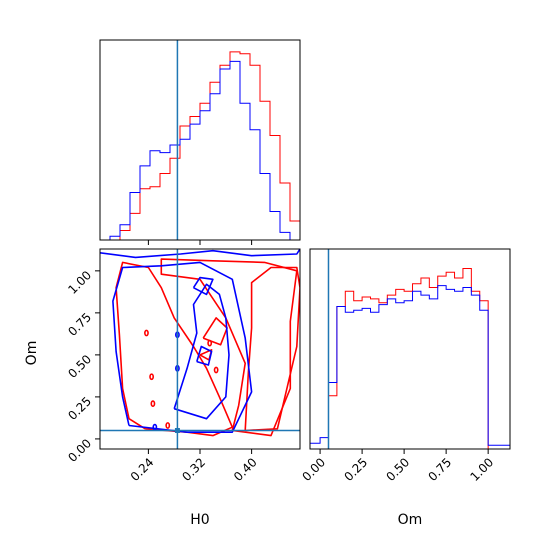  What do you see at coordinates (142, 469) in the screenshot?
I see `h0-tick-label-0: 0.24` at bounding box center [142, 469].